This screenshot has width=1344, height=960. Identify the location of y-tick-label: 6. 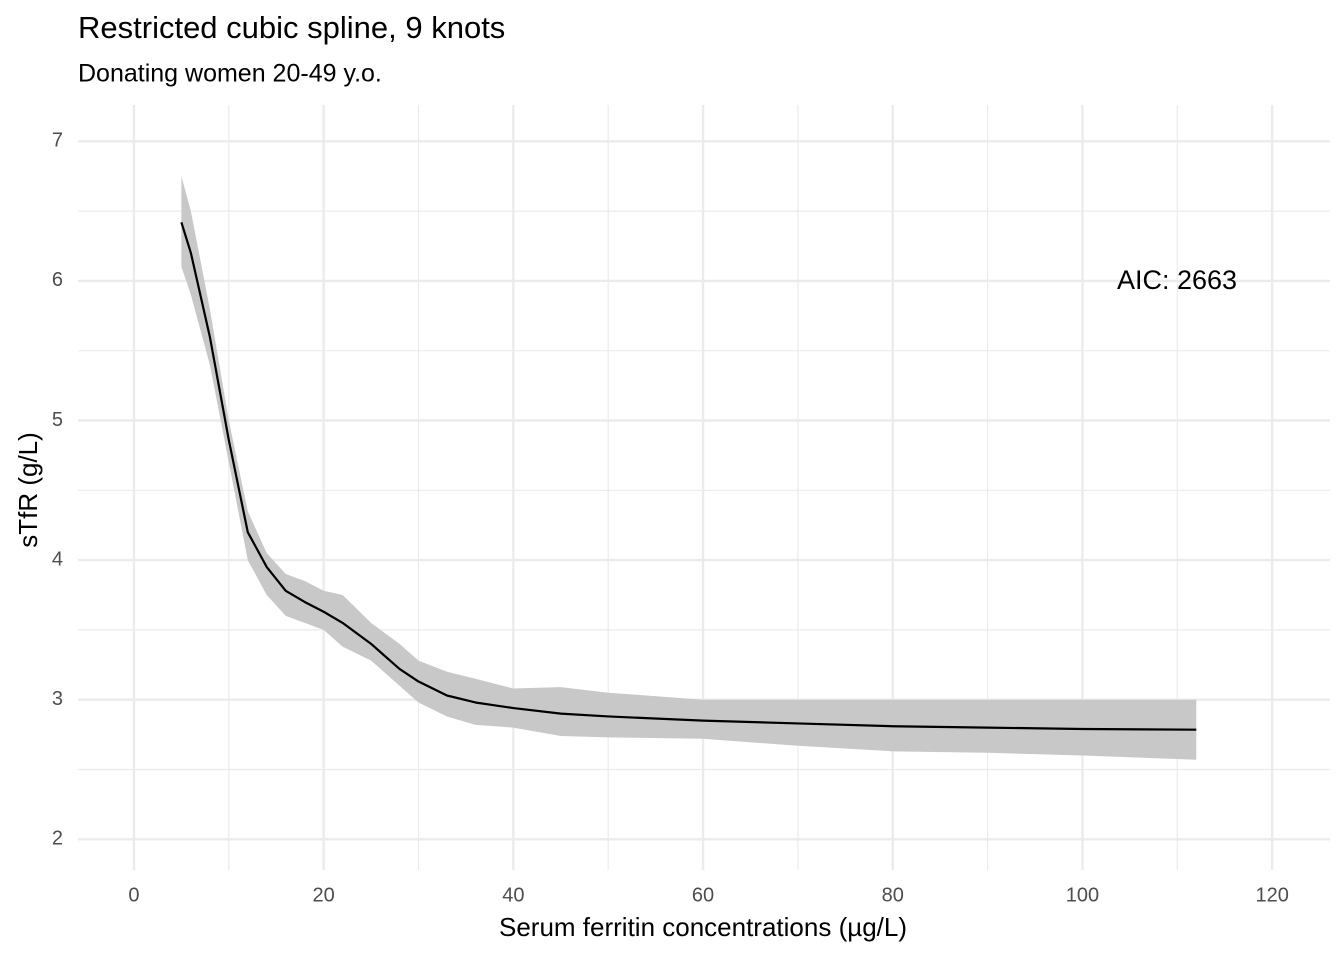
(57, 280).